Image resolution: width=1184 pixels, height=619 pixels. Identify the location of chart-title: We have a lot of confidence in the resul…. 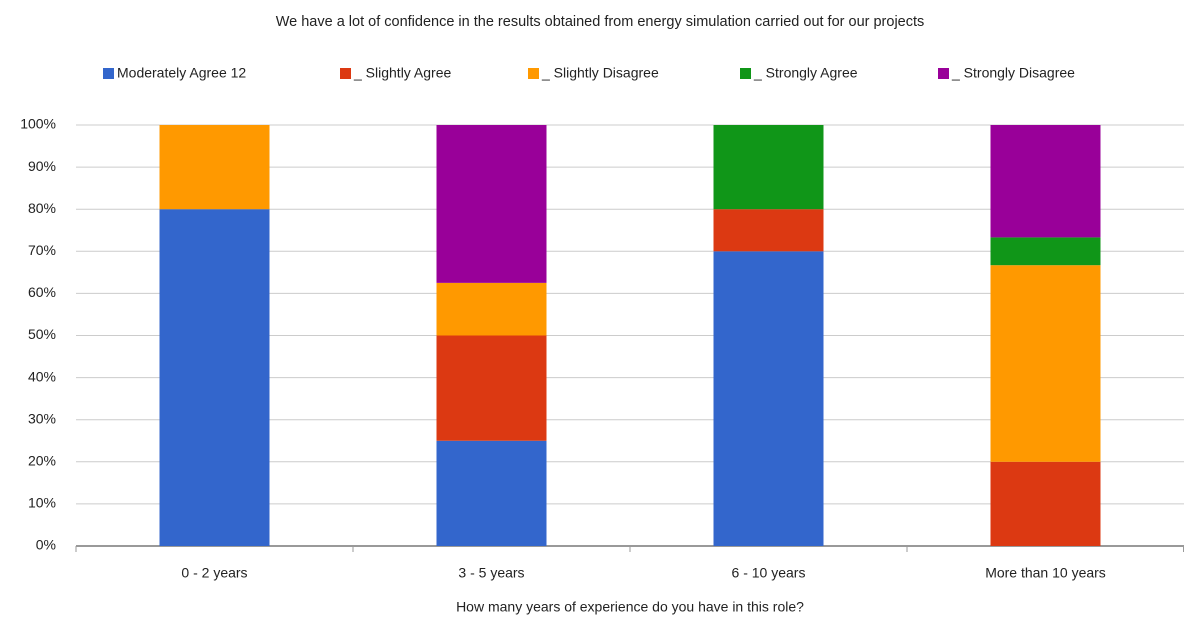
(600, 22).